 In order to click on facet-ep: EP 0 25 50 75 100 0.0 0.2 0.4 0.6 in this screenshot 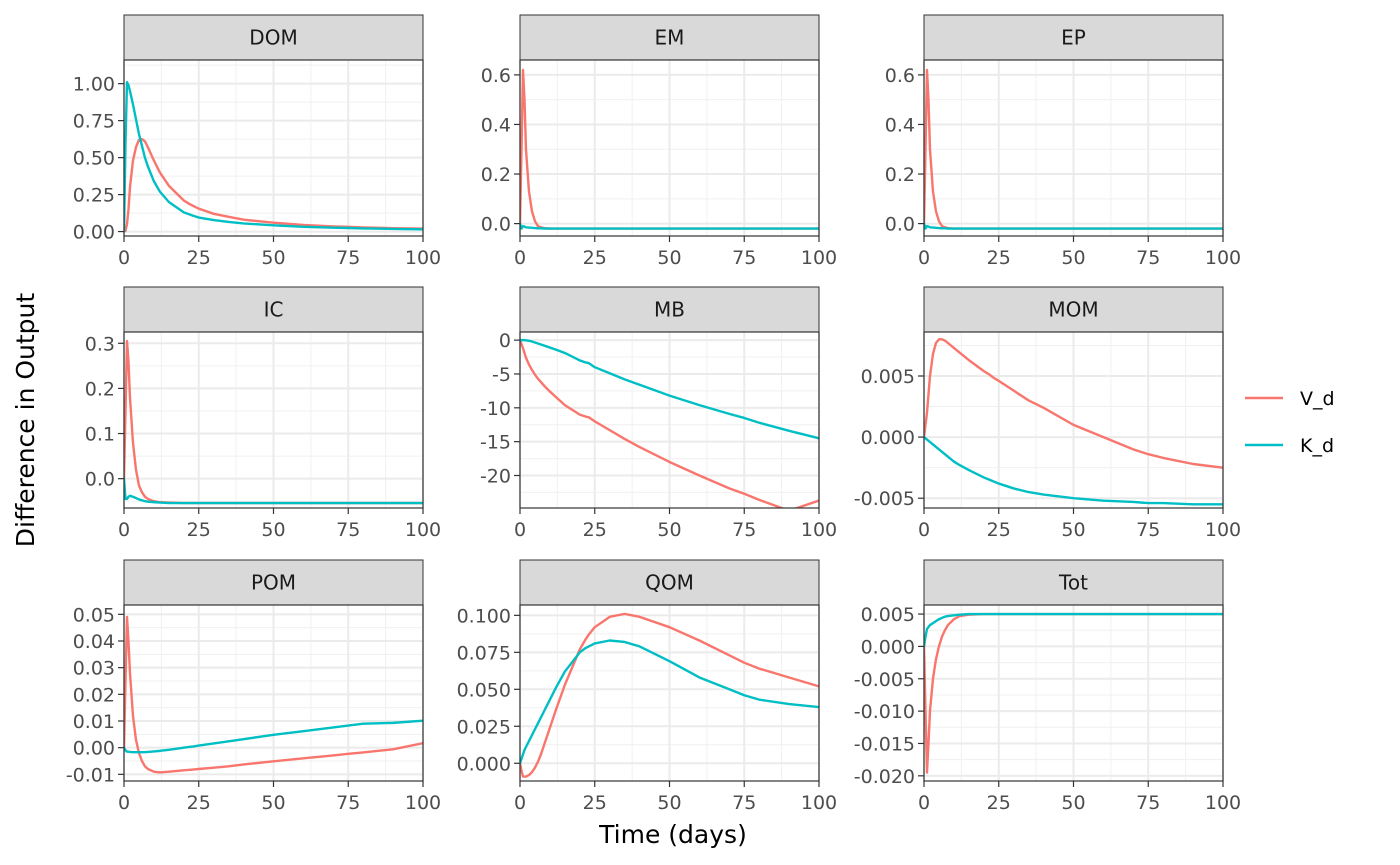, I will do `click(1063, 141)`.